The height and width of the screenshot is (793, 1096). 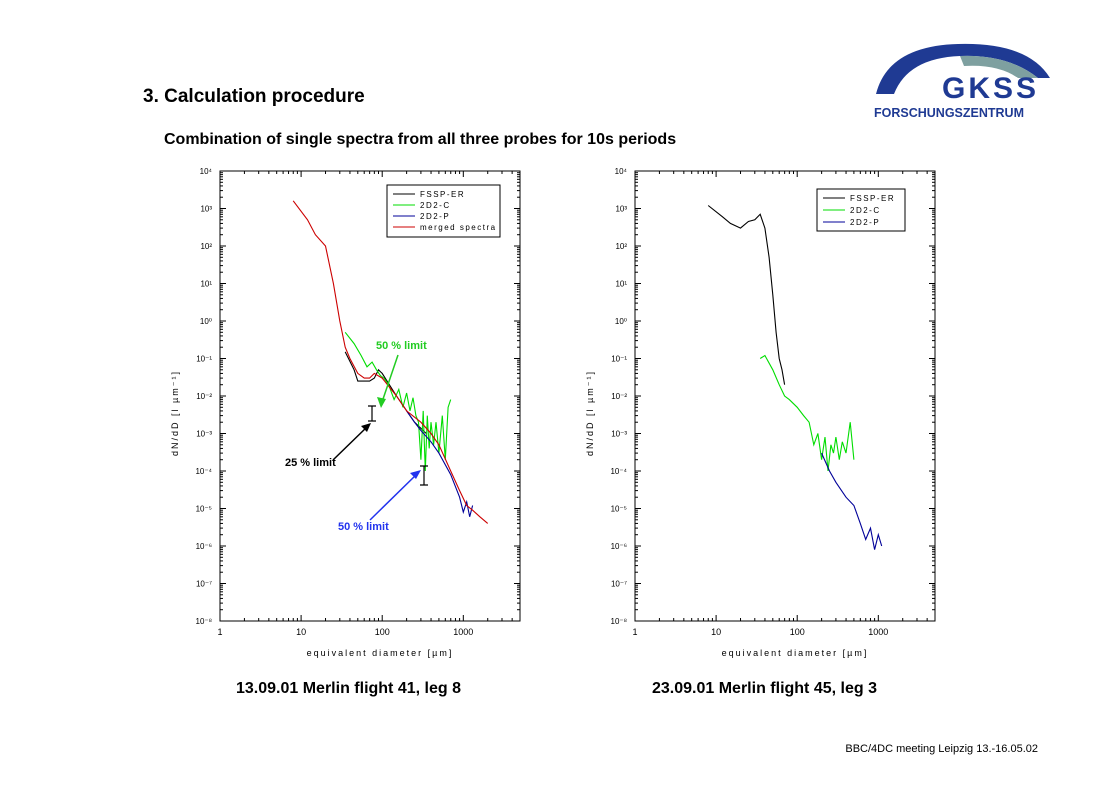 I want to click on section-title: 3. Calculation procedure, so click(x=254, y=96).